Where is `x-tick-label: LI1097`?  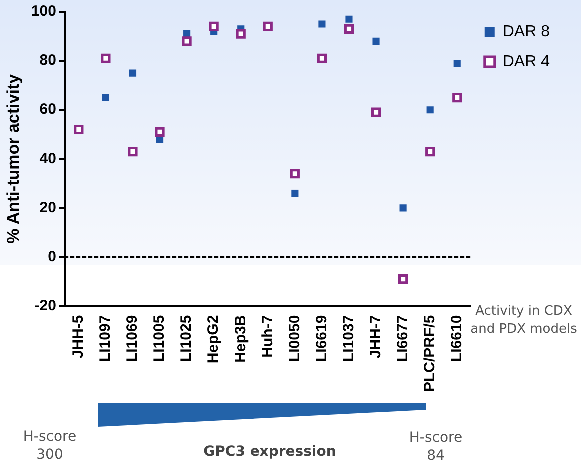 x-tick-label: LI1097 is located at coordinates (105, 338).